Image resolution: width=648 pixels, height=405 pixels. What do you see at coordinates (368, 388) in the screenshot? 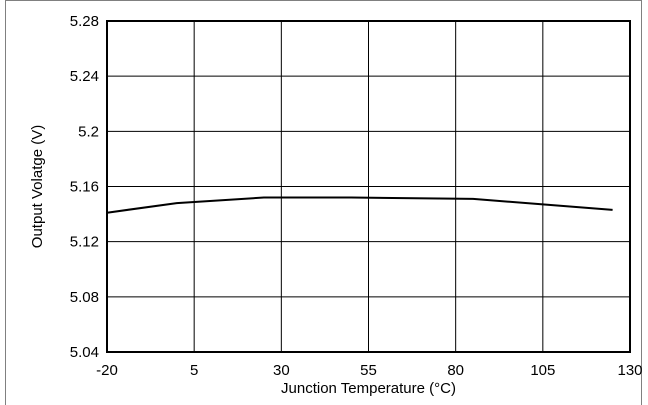
I see `x-axis-title: Junction Temperature (°C)` at bounding box center [368, 388].